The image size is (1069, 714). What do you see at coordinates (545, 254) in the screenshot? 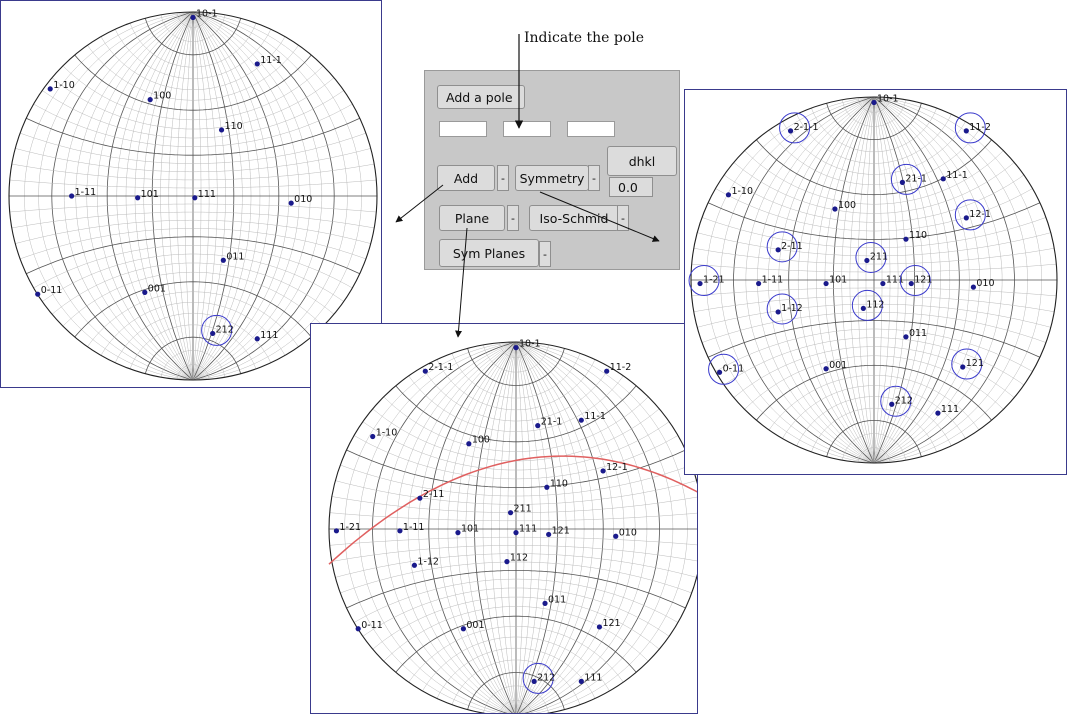
I see `sym-planes-dropdown: -` at bounding box center [545, 254].